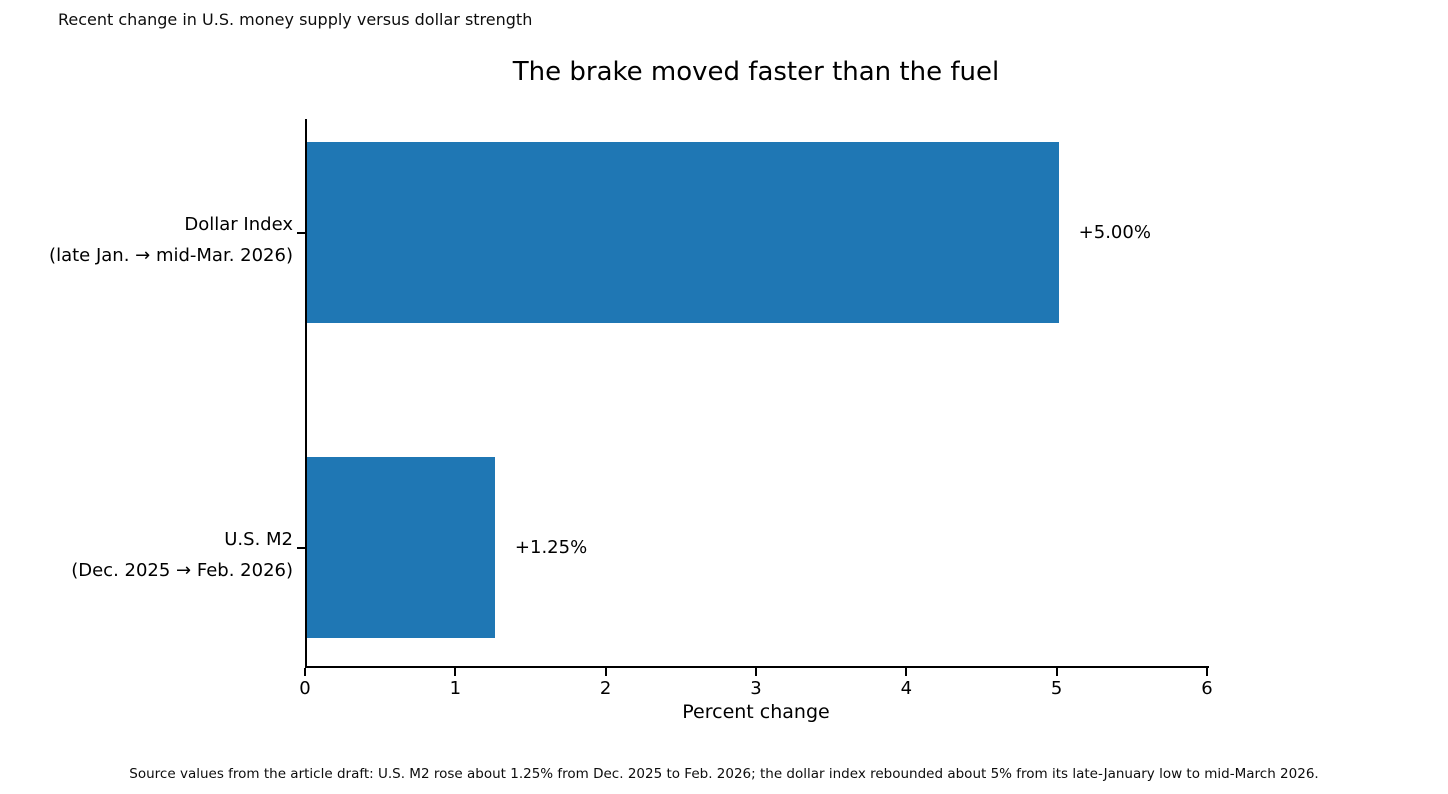 Image resolution: width=1448 pixels, height=794 pixels. What do you see at coordinates (683, 232) in the screenshot?
I see `bar-dollar-index` at bounding box center [683, 232].